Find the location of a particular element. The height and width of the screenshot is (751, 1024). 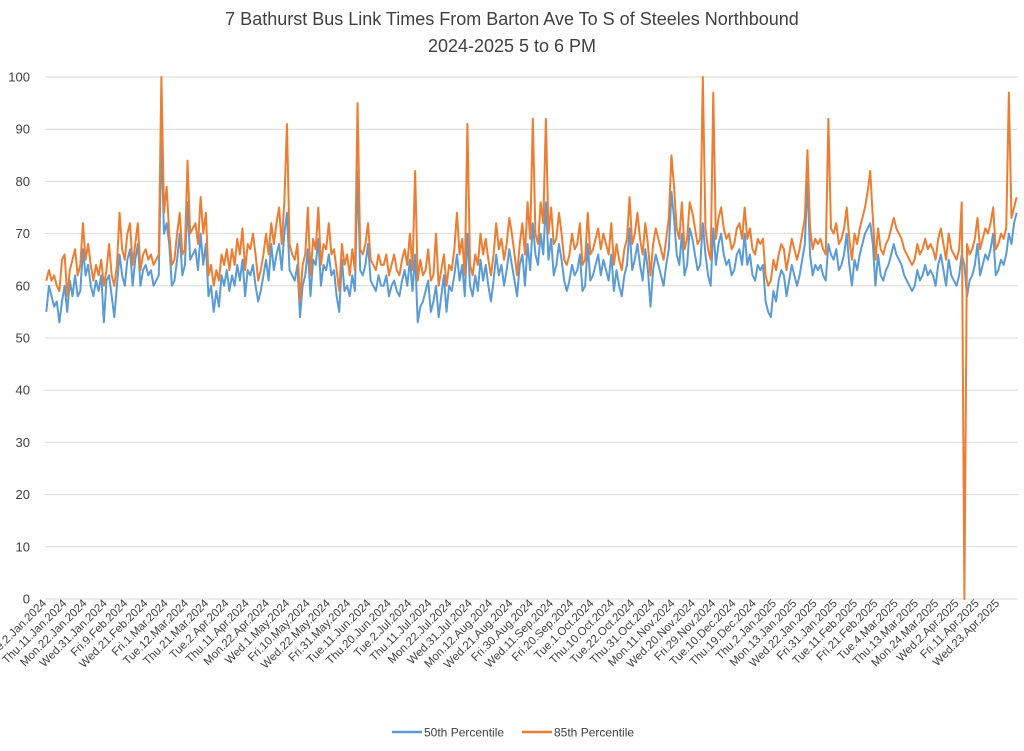

chart-subtitle: 2024-2025 5 to 6 PM is located at coordinates (512, 46).